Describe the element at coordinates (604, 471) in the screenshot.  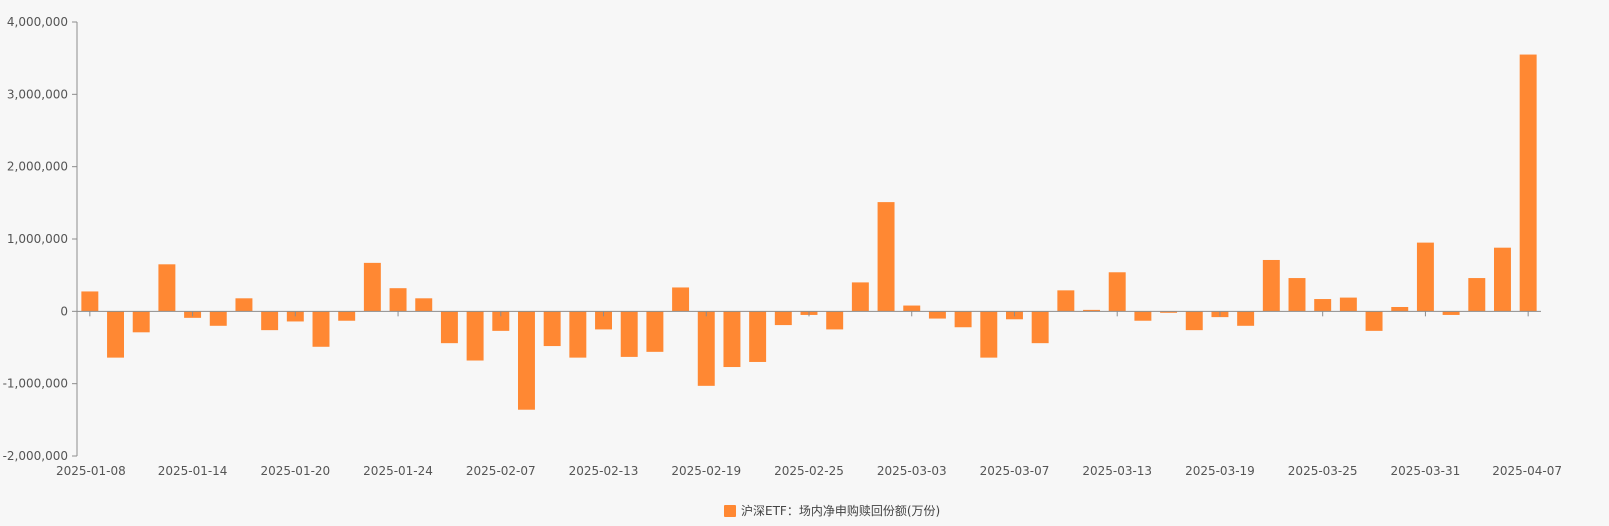
I see `x-tick-label: 2025-02-13` at that location.